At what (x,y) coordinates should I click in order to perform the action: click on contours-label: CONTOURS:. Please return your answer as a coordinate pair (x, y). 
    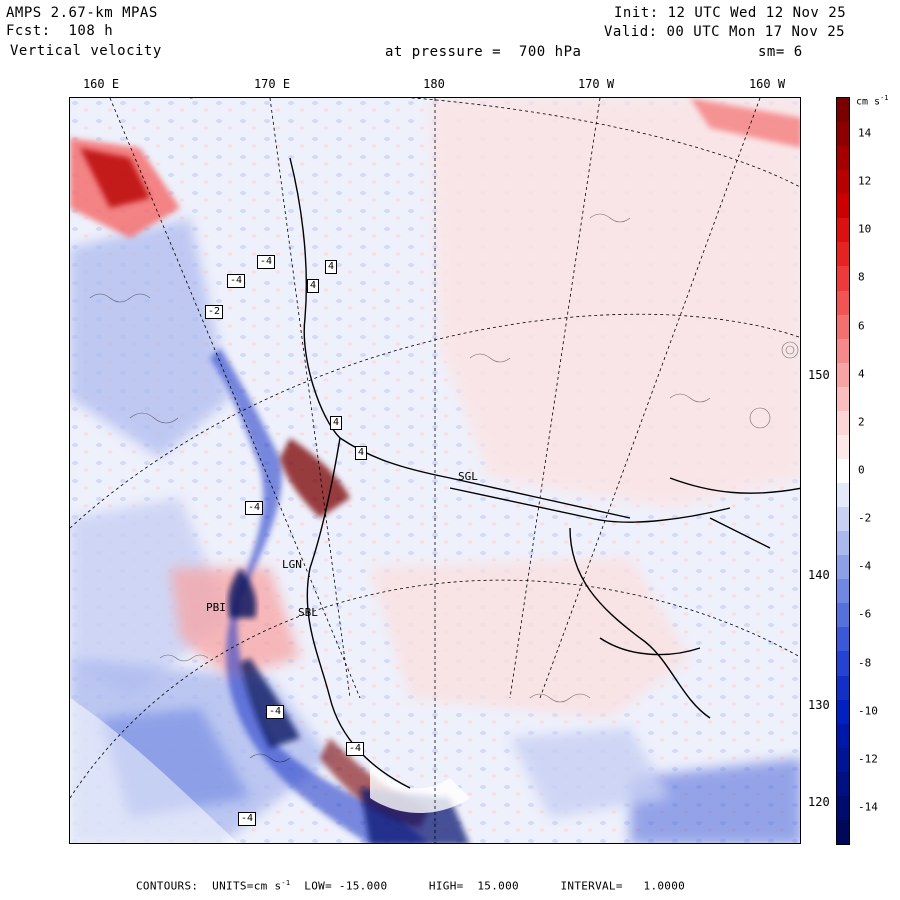
    Looking at the image, I should click on (167, 886).